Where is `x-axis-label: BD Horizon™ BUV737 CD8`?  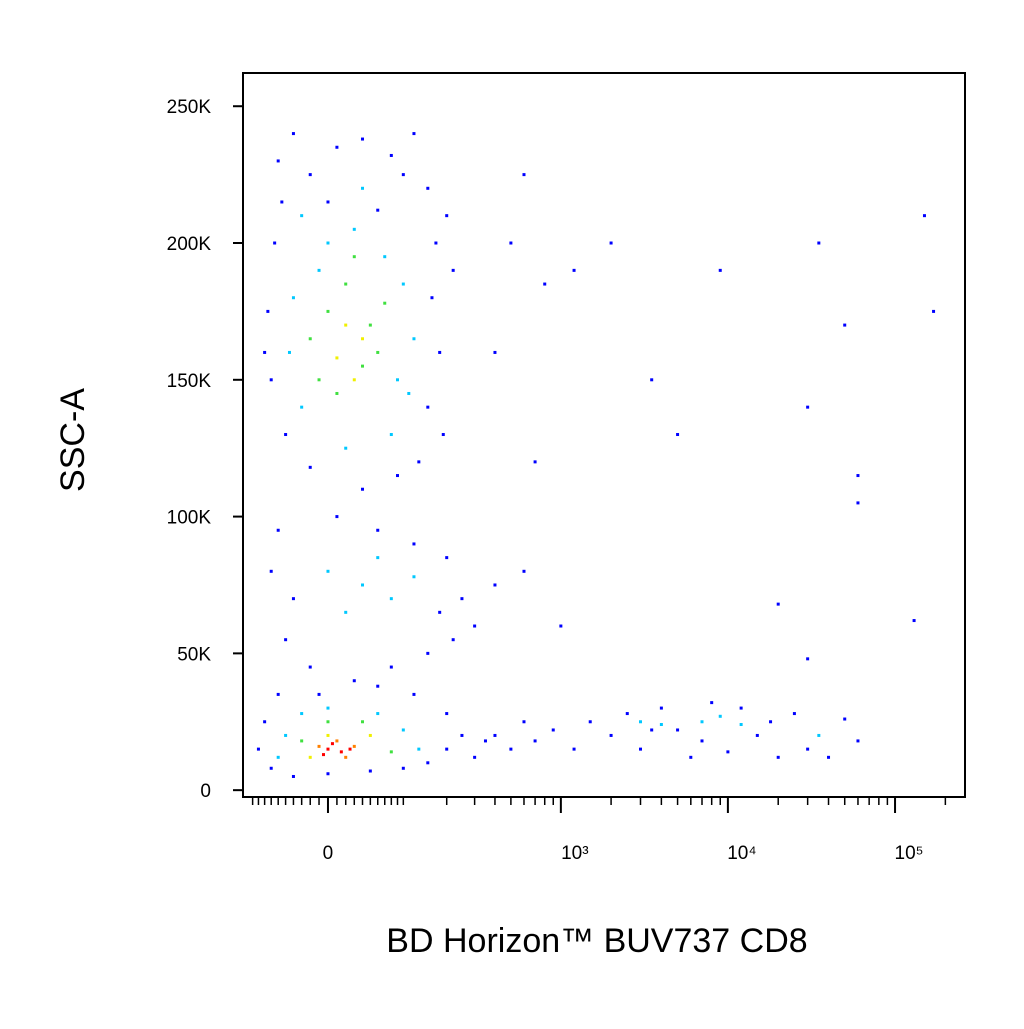
x-axis-label: BD Horizon™ BUV737 CD8 is located at coordinates (596, 941).